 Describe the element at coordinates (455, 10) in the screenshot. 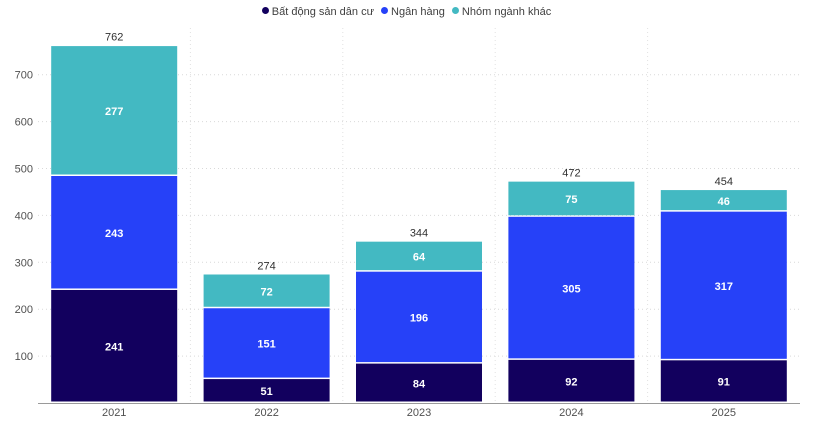

I see `legend-marker-other` at that location.